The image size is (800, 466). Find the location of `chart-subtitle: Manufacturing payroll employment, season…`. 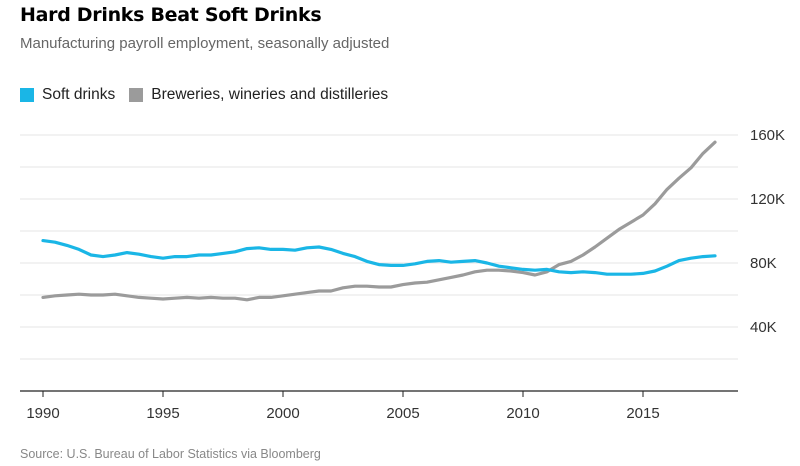

chart-subtitle: Manufacturing payroll employment, season… is located at coordinates (205, 43).